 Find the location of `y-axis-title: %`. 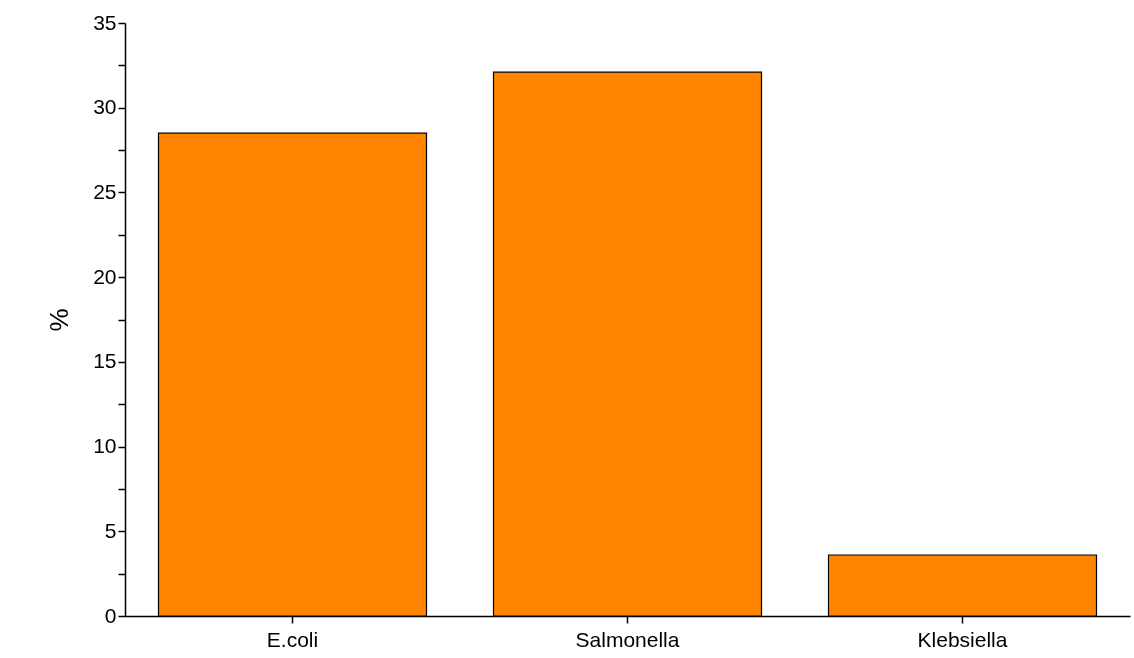

y-axis-title: % is located at coordinates (59, 320).